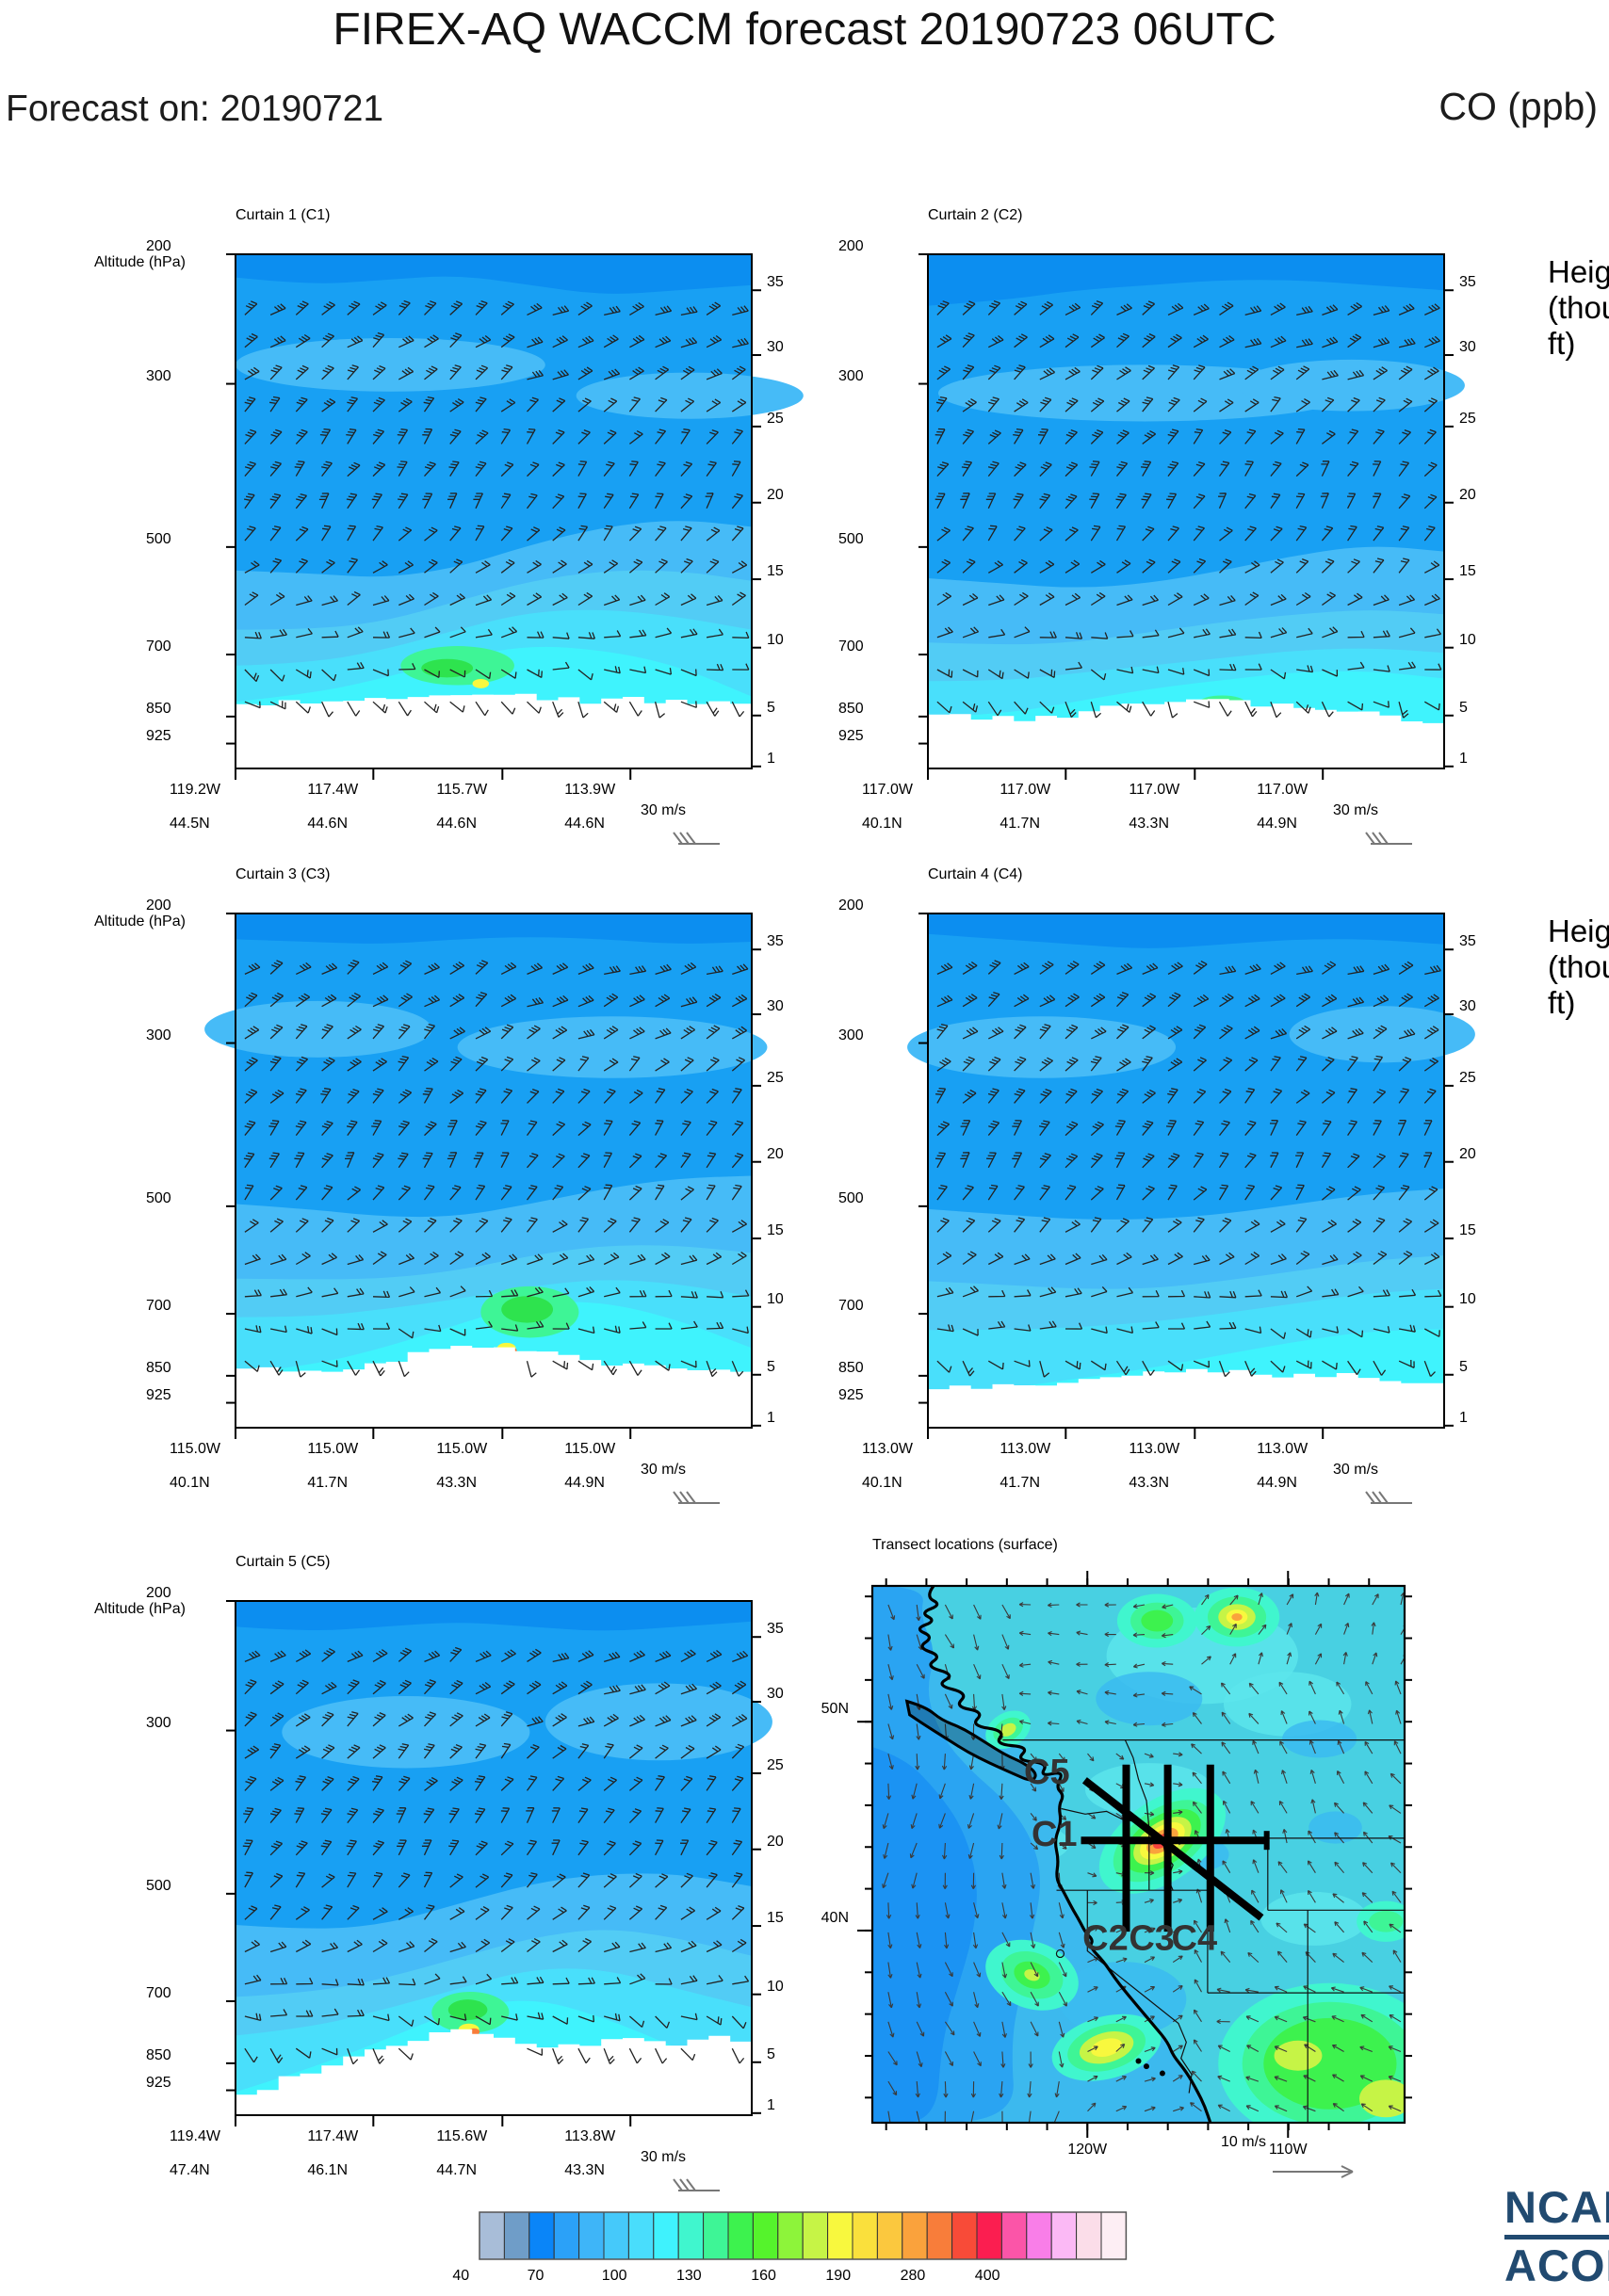 This screenshot has height=2296, width=1609. I want to click on xtick-lat-C5-2: 44.7N, so click(457, 2170).